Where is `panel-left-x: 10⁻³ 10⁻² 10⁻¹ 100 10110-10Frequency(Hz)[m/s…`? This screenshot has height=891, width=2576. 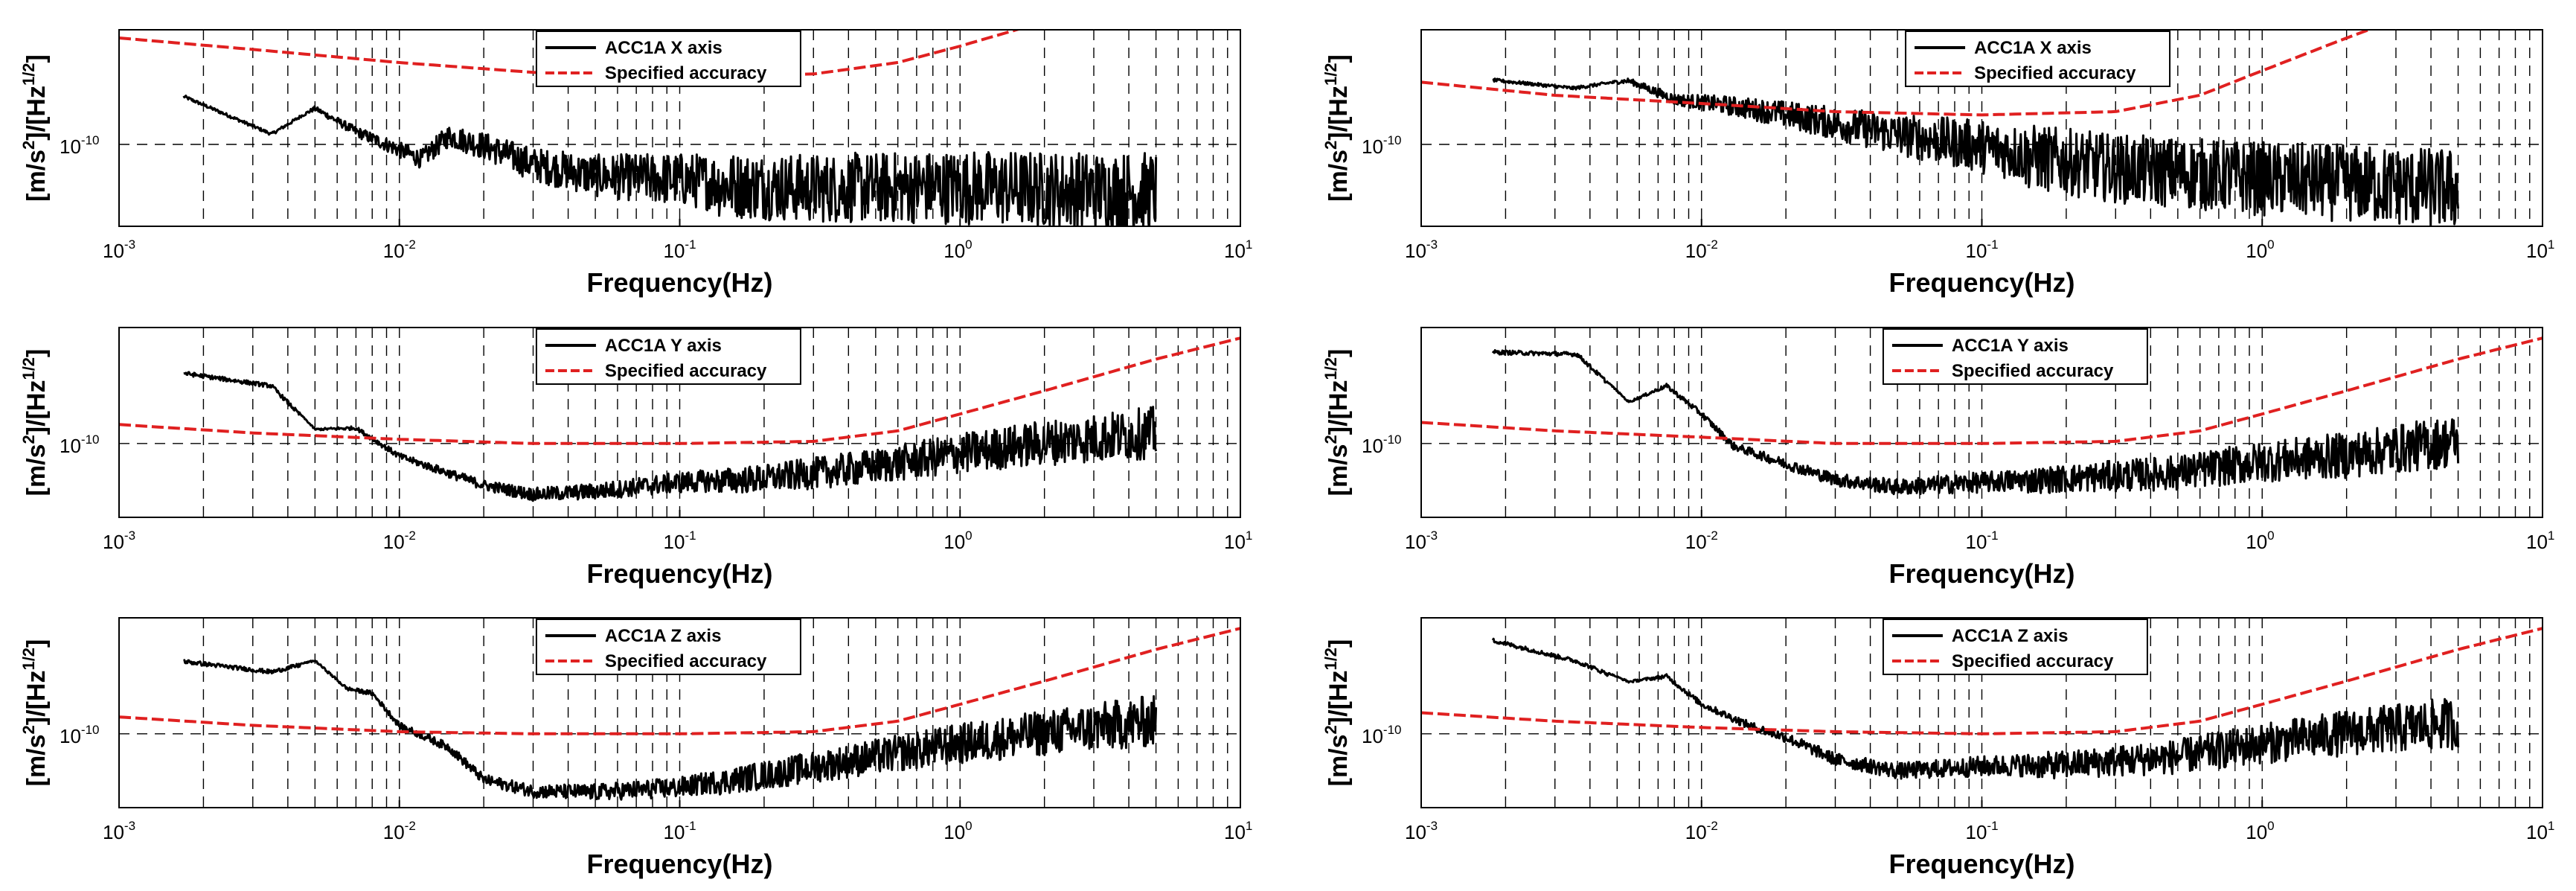
panel-left-x: 10⁻³ 10⁻² 10⁻¹ 100 10110-10Frequency(Hz)[m/s… is located at coordinates (636, 163).